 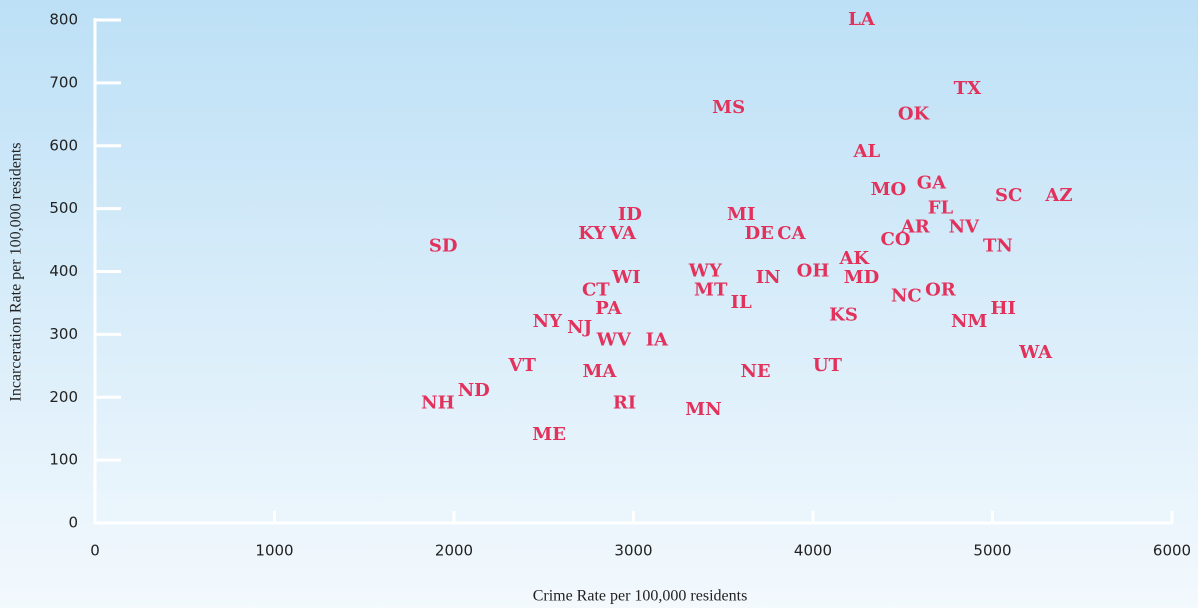 I want to click on point-label: ID, so click(x=630, y=214).